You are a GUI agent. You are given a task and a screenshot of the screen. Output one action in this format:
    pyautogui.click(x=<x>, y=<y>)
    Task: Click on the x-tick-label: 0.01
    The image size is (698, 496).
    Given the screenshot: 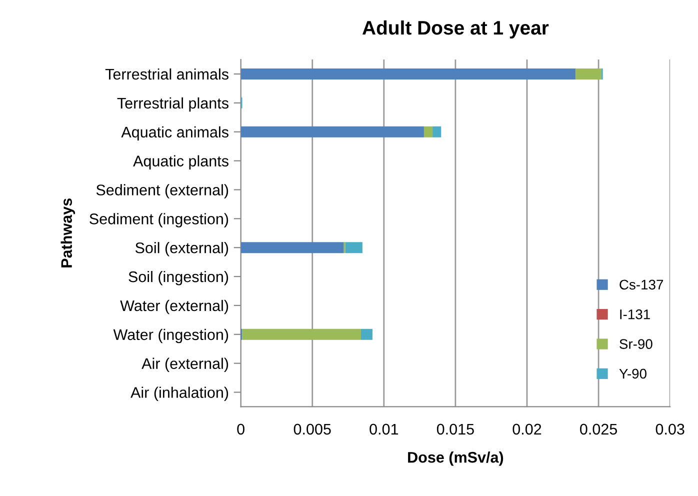 What is the action you would take?
    pyautogui.click(x=384, y=429)
    